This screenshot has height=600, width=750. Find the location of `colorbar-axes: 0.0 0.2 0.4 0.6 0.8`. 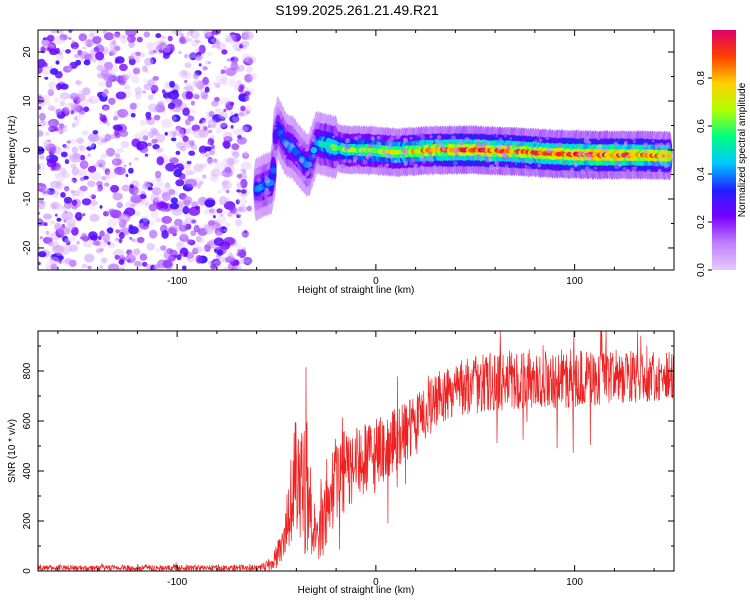

colorbar-axes: 0.0 0.2 0.4 0.6 0.8 is located at coordinates (704, 174).